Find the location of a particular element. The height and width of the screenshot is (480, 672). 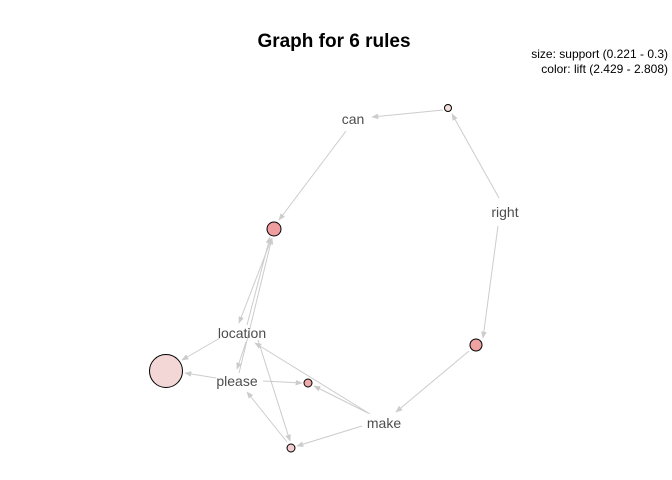

edge-please-to-rule-low is located at coordinates (282, 382).